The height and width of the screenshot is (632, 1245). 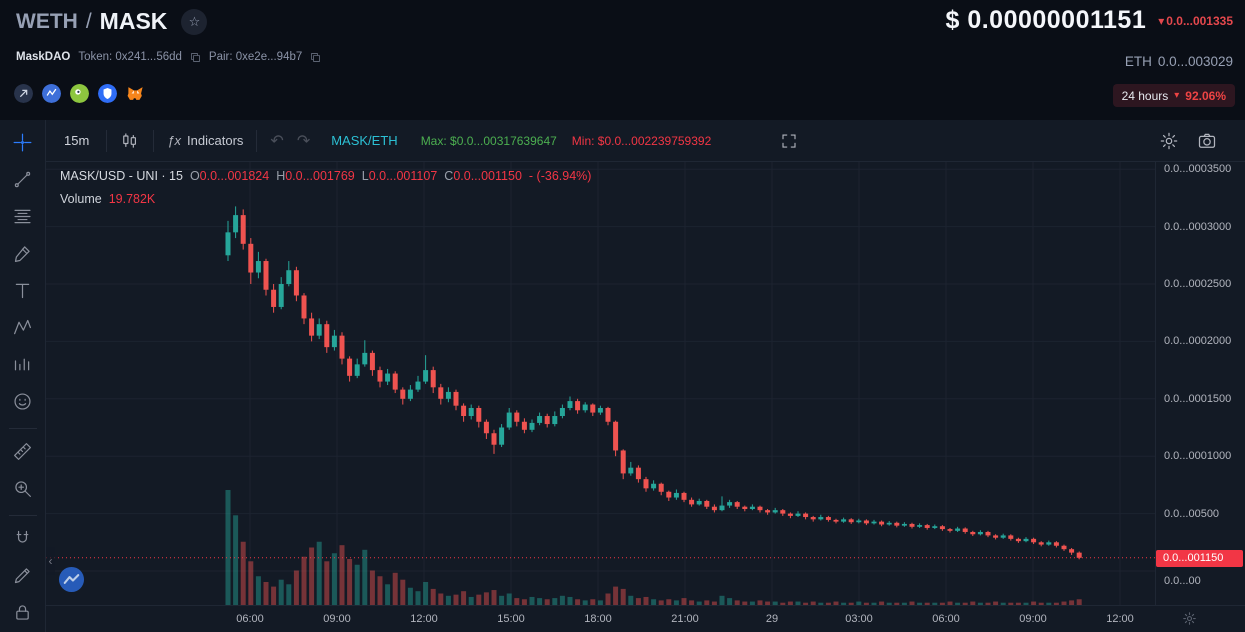 What do you see at coordinates (195, 57) in the screenshot?
I see `copy-token-address-button` at bounding box center [195, 57].